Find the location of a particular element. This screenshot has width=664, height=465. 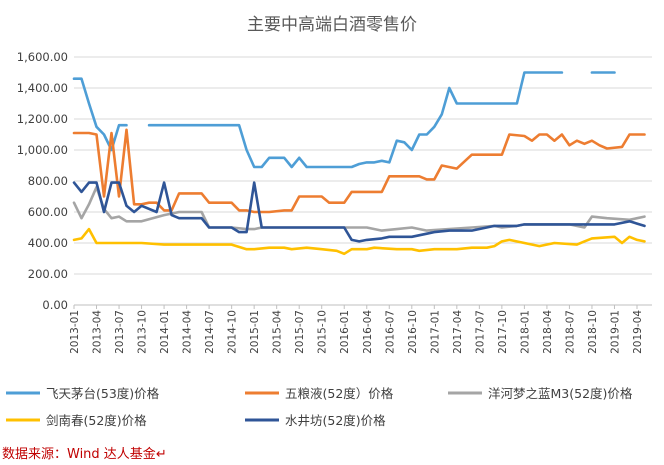

x-tick-label: 2016-10 is located at coordinates (413, 332).